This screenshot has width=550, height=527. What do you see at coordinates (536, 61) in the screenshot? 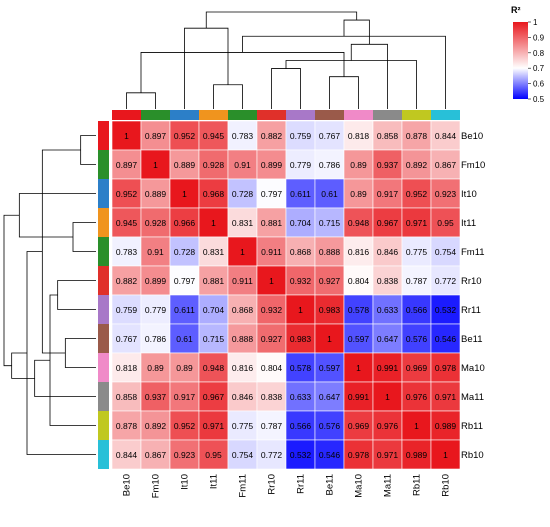
I see `colorbar-ticks: 1 0.9 0.8 0.7 0.6 0.5` at bounding box center [536, 61].